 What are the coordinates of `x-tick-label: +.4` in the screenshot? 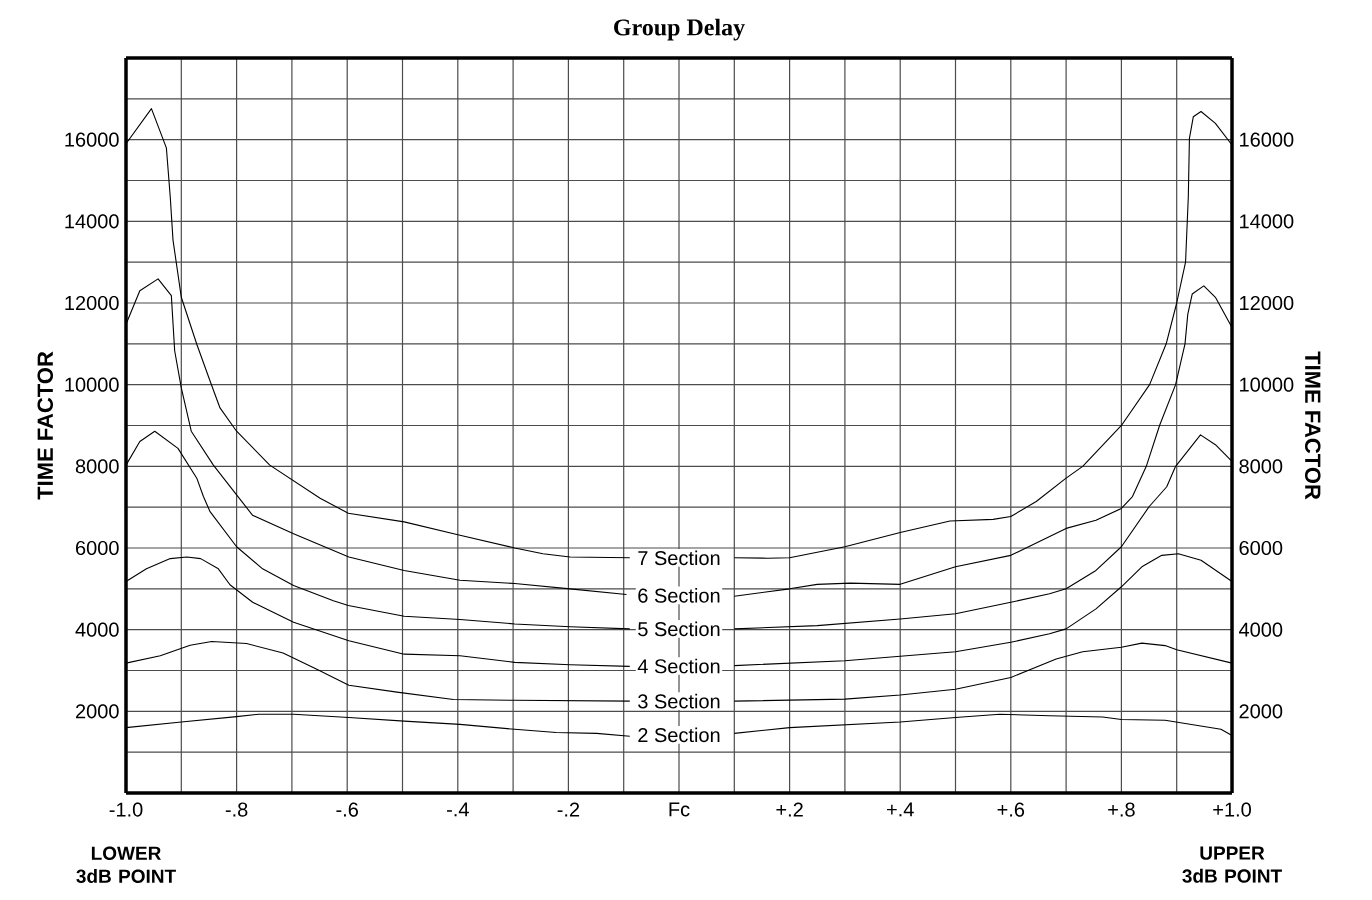 It's located at (900, 809).